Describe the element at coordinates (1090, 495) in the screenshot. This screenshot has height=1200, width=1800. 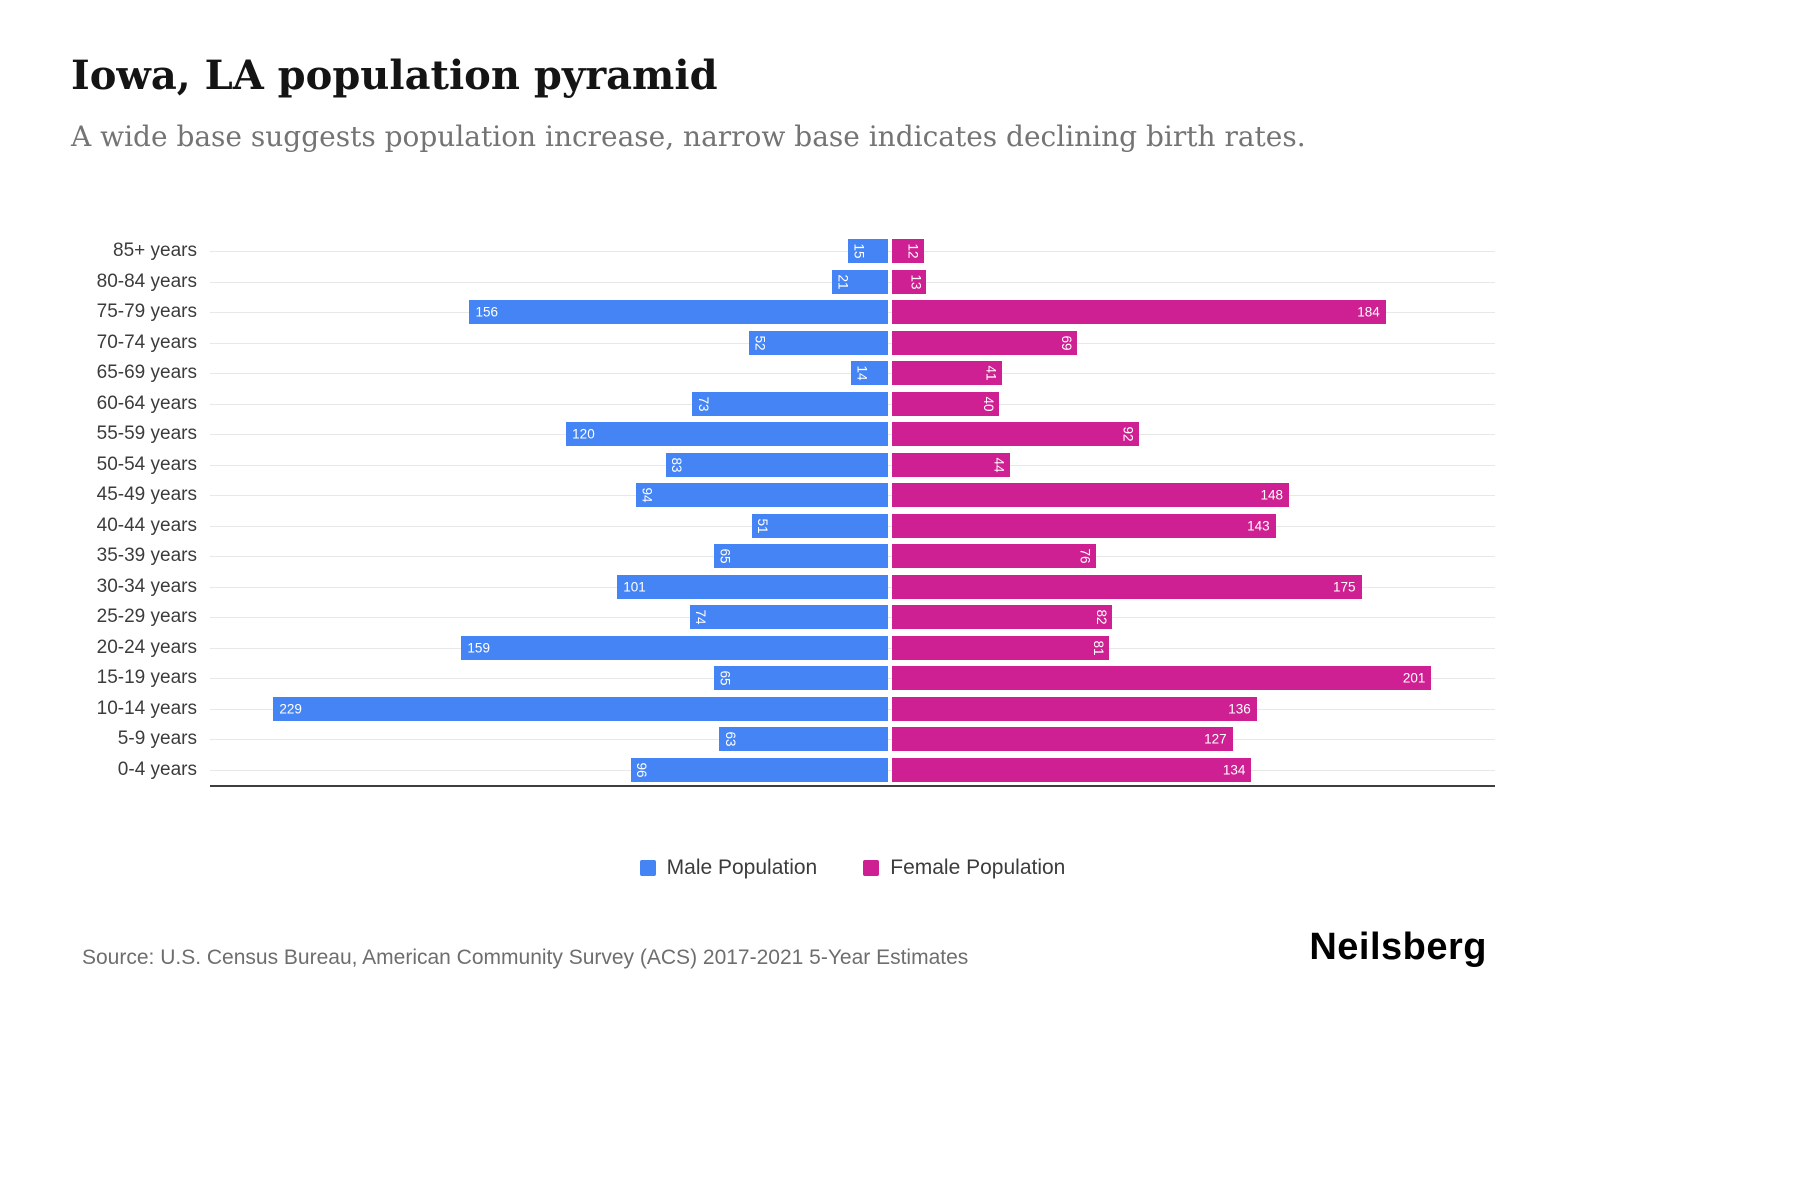
I see `female-bar: 148` at that location.